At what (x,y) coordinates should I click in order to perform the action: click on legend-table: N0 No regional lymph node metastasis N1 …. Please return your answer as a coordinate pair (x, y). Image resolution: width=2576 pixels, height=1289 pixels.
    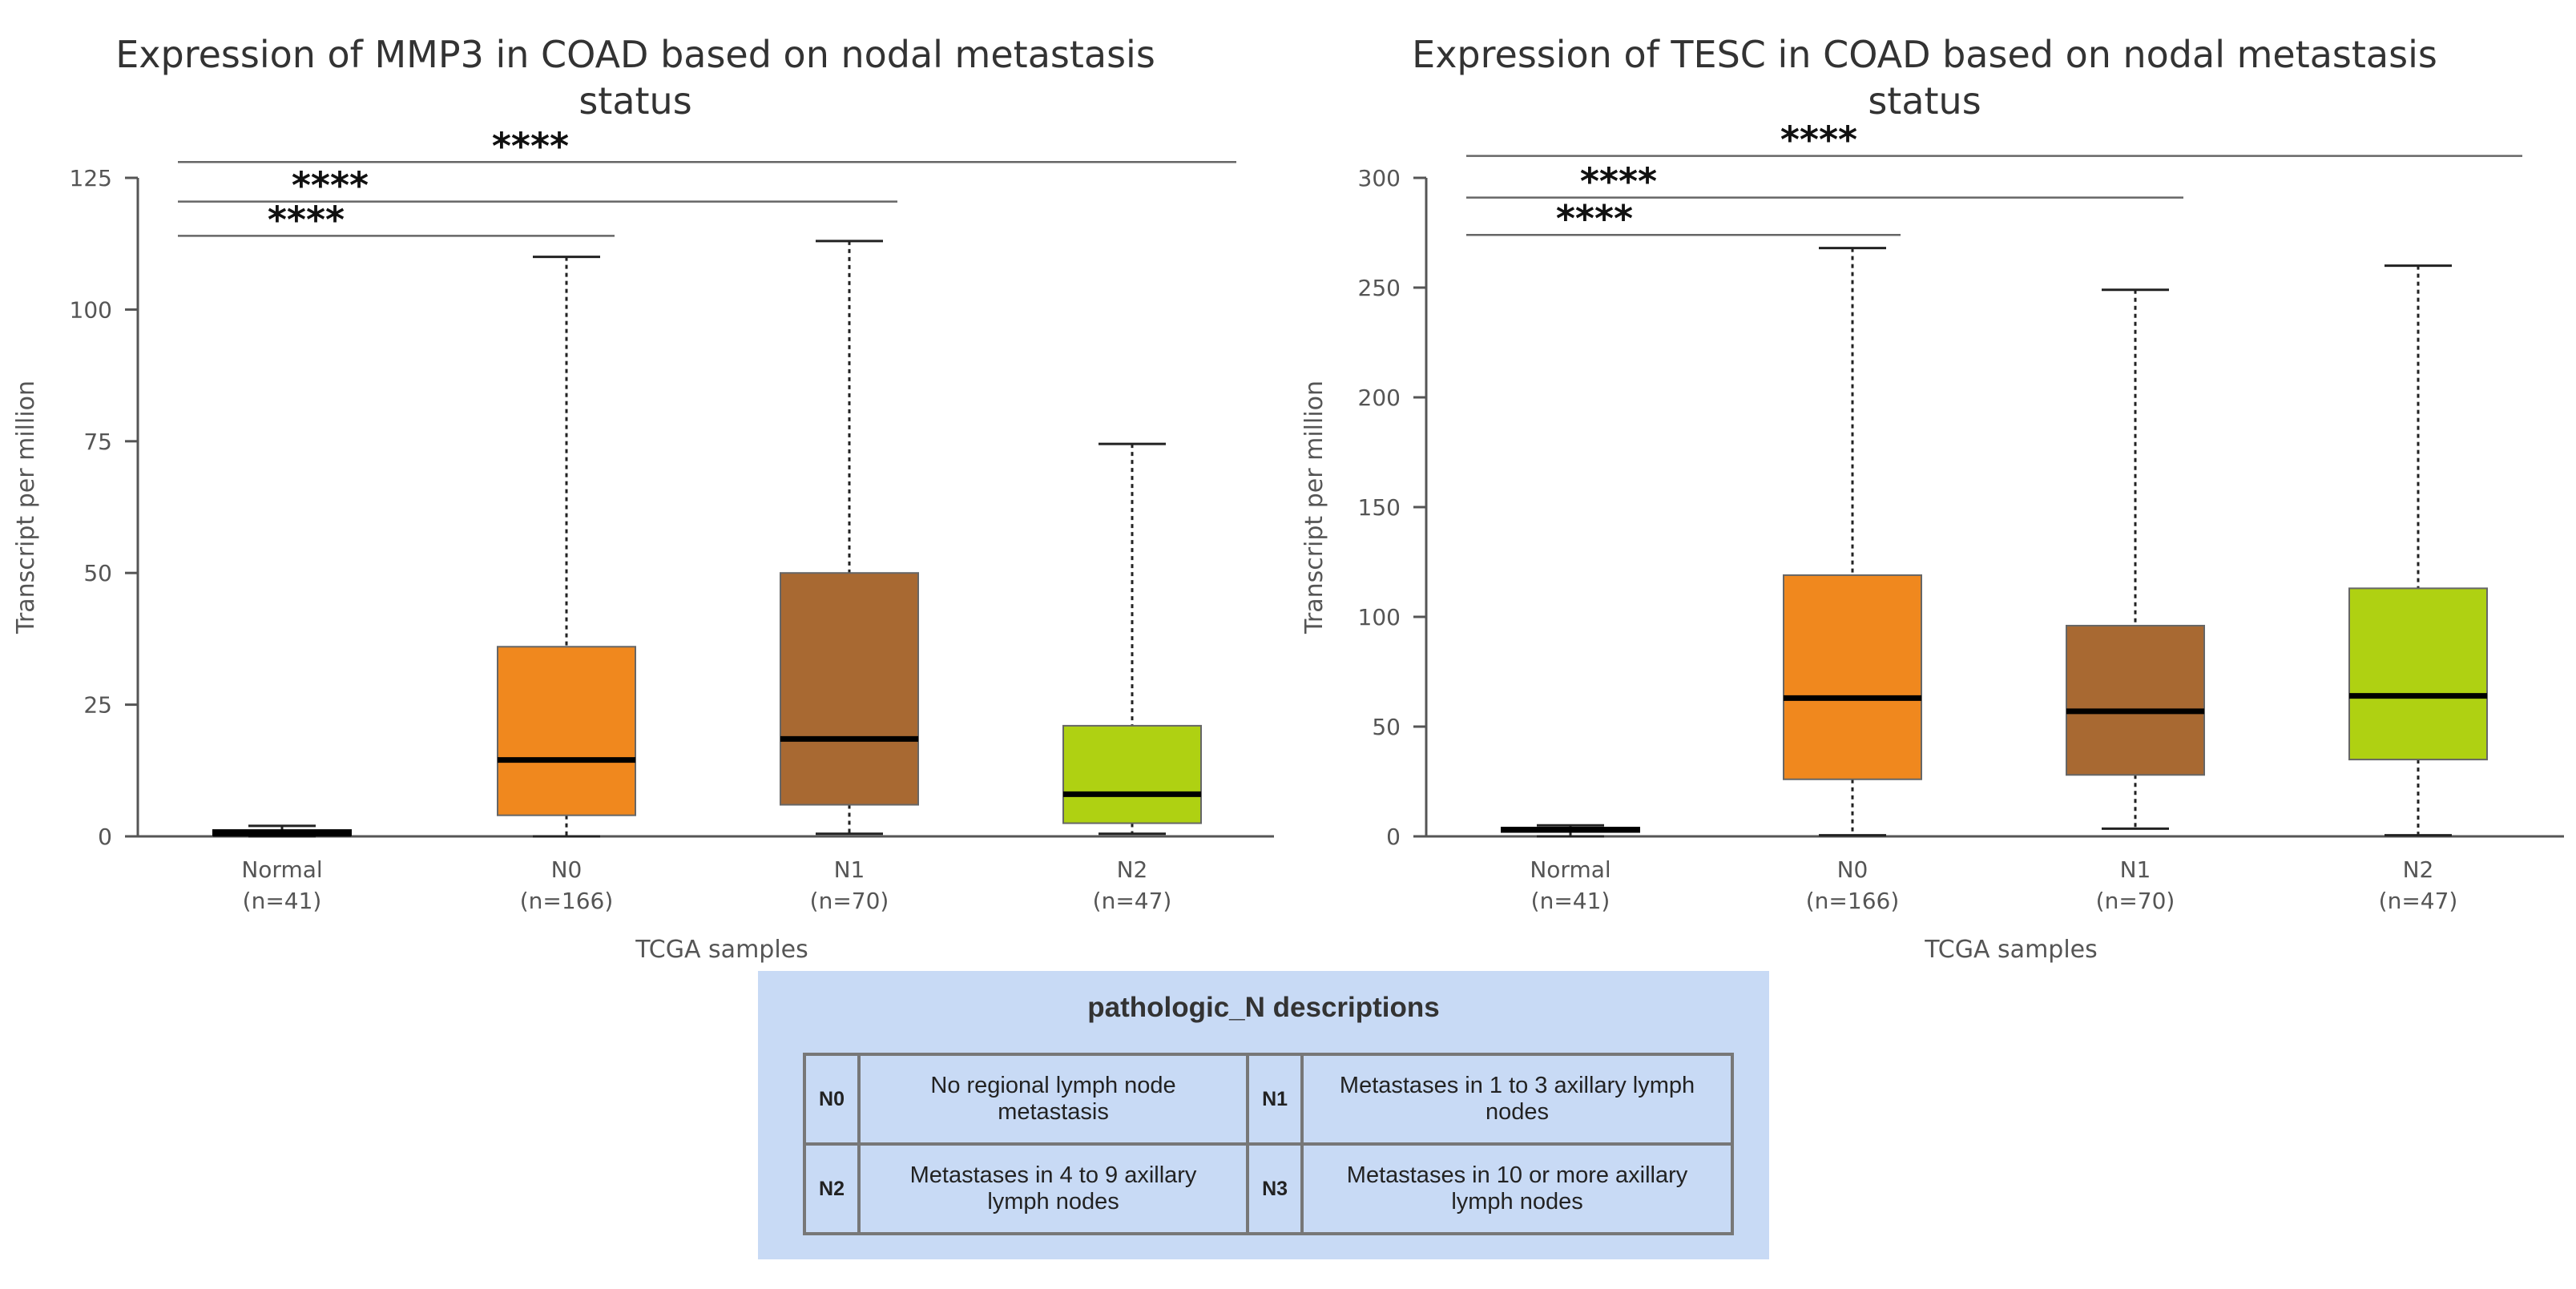
    Looking at the image, I should click on (1268, 1144).